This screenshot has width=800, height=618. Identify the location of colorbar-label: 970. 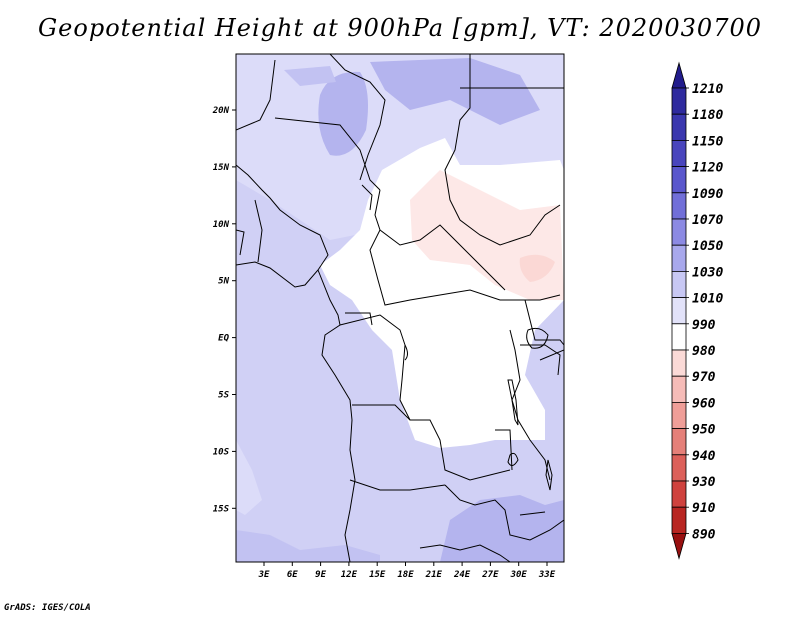
(704, 377).